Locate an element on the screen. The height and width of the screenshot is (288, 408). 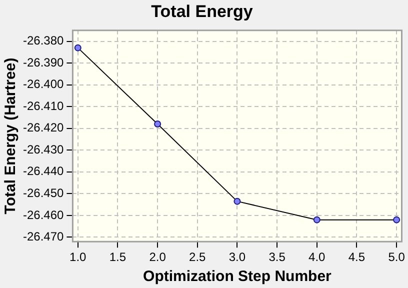
y-tick-label: -26.460 is located at coordinates (43, 215).